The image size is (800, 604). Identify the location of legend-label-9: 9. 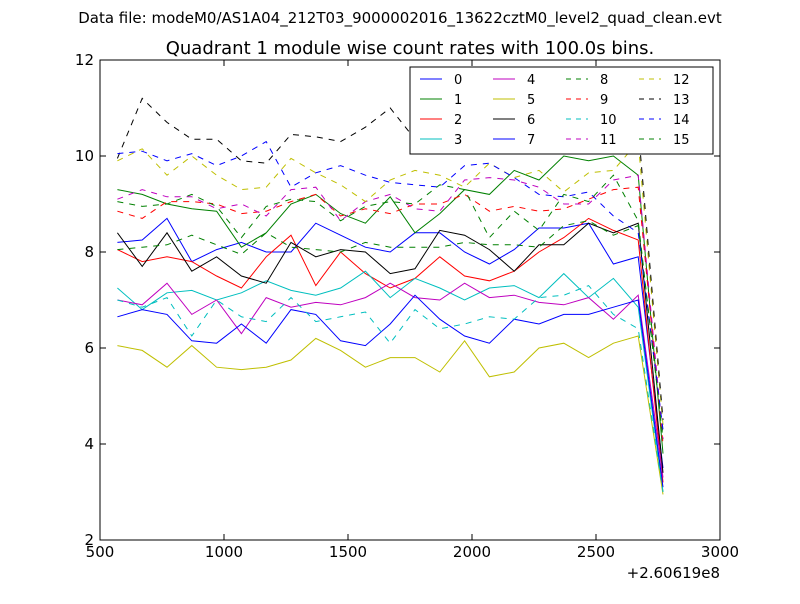
(604, 100).